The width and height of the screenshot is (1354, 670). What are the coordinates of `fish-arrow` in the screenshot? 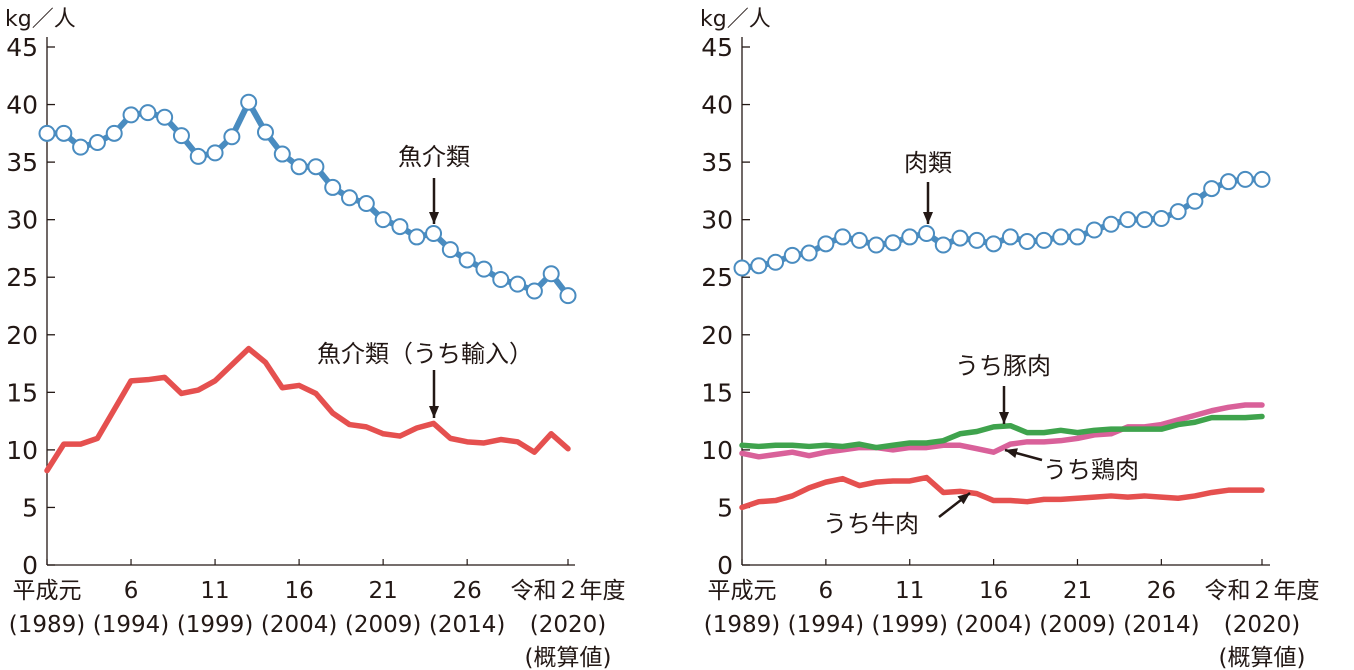 It's located at (434, 201).